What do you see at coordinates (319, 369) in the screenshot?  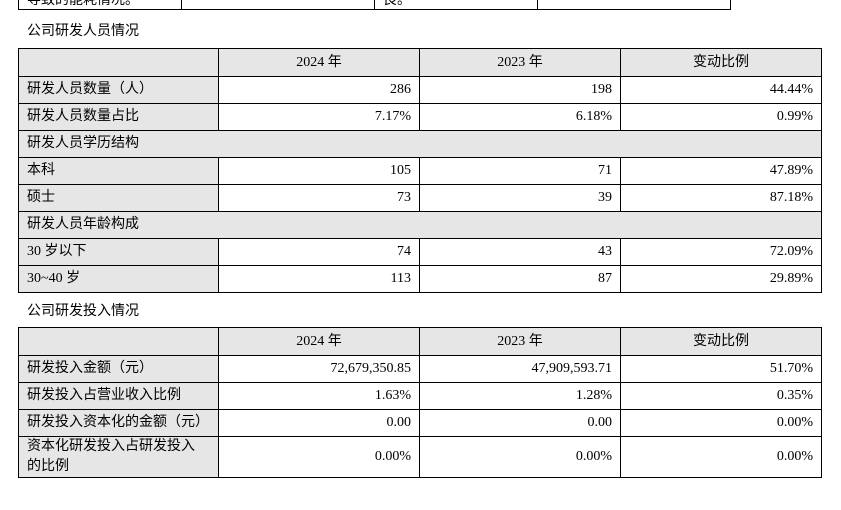 I see `value-cell: 72,679,350.85` at bounding box center [319, 369].